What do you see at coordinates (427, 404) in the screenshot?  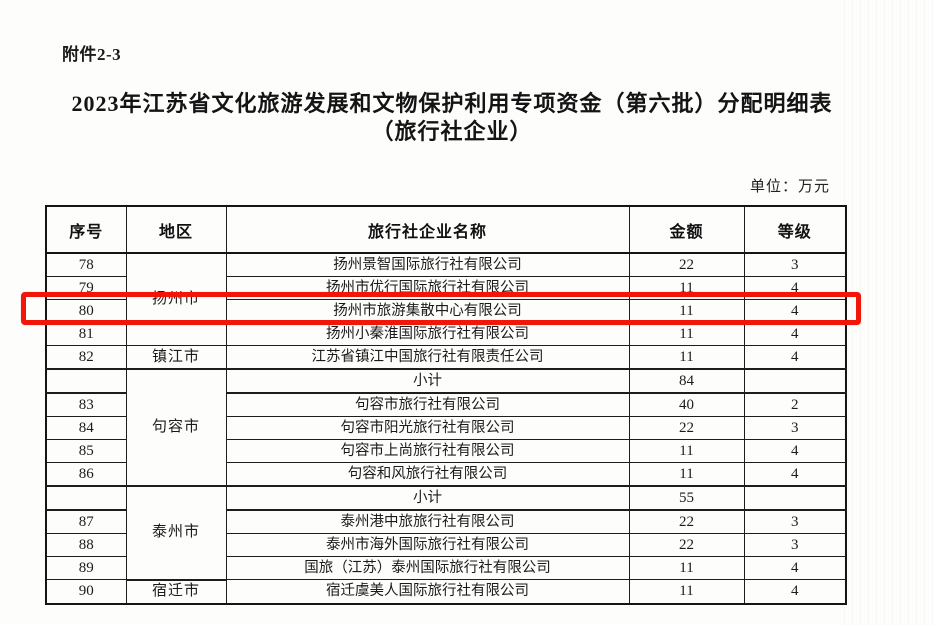 I see `cell-name: 句容市旅行社有限公司` at bounding box center [427, 404].